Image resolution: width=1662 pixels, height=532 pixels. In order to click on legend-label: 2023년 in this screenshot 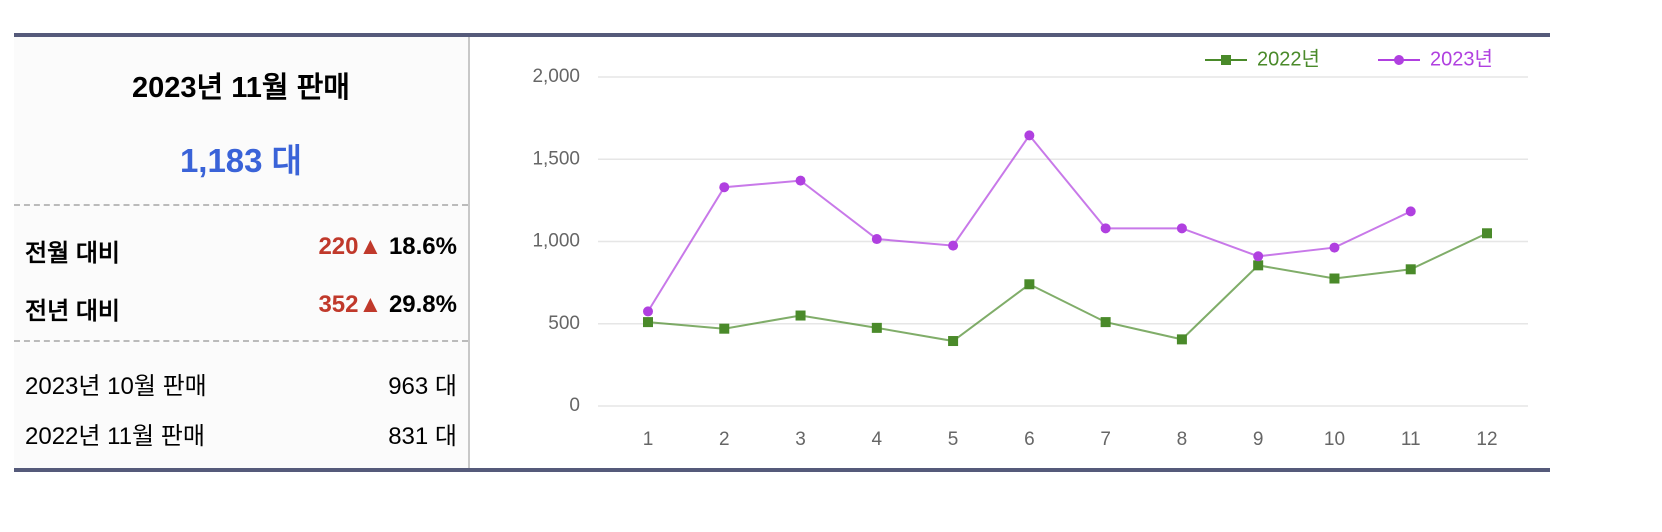, I will do `click(1461, 58)`.